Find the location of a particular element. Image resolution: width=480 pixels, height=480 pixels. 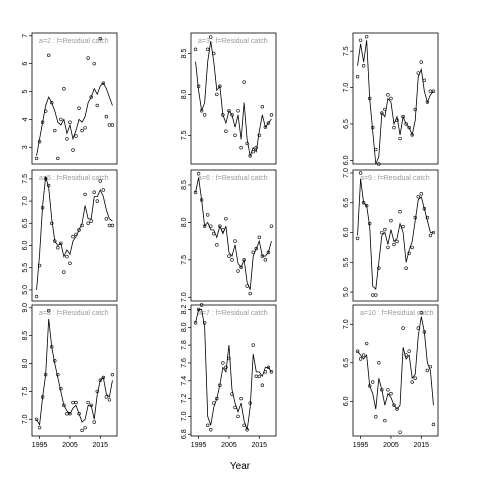

y-tick-label: 9.0 is located at coordinates (25, 308).